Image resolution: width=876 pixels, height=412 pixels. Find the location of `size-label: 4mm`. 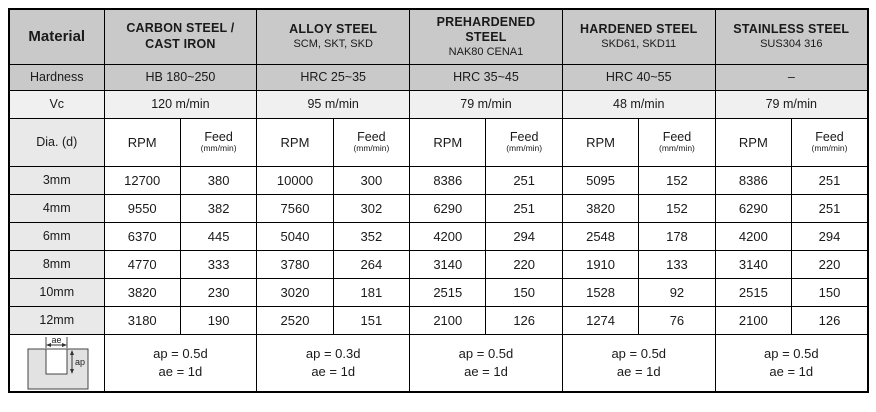

size-label: 4mm is located at coordinates (56, 208).